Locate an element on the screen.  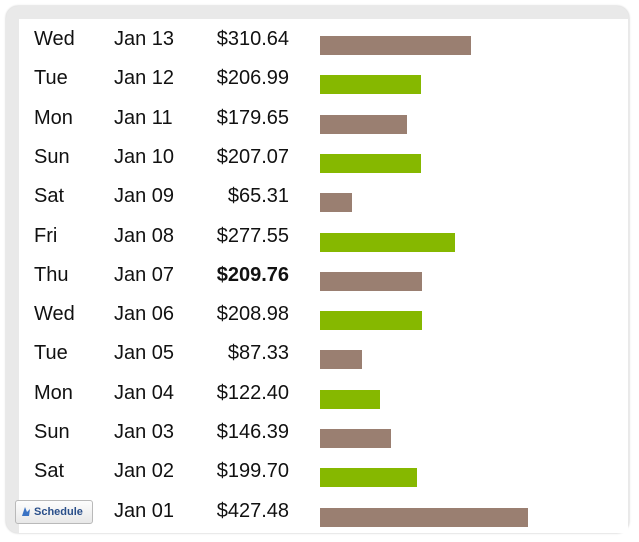
table-row: Tue Jan 05 $87.33 is located at coordinates (323, 352).